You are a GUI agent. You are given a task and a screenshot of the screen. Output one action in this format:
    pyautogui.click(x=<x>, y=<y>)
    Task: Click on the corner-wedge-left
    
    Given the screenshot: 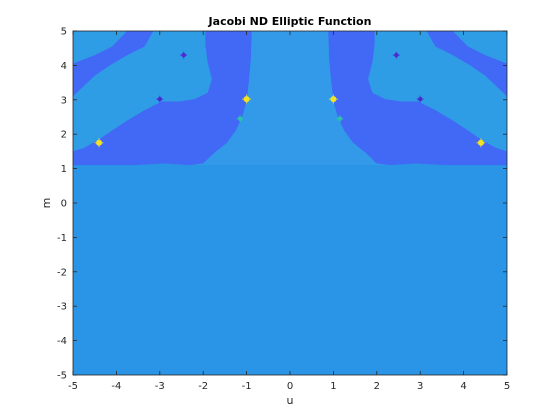 What is the action you would take?
    pyautogui.click(x=100, y=47)
    